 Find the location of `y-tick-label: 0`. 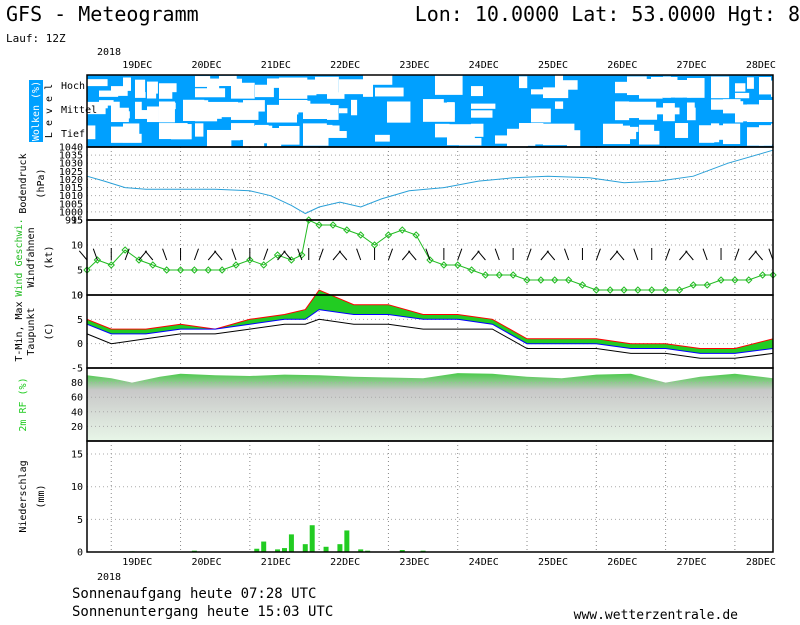

y-tick-label: 0 is located at coordinates (80, 344).